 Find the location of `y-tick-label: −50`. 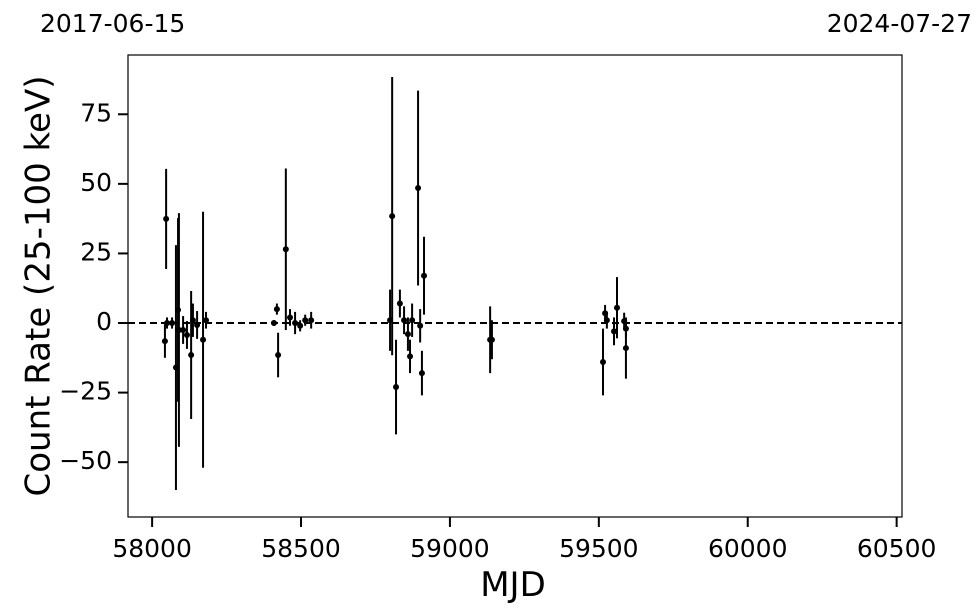

y-tick-label: −50 is located at coordinates (85, 460).